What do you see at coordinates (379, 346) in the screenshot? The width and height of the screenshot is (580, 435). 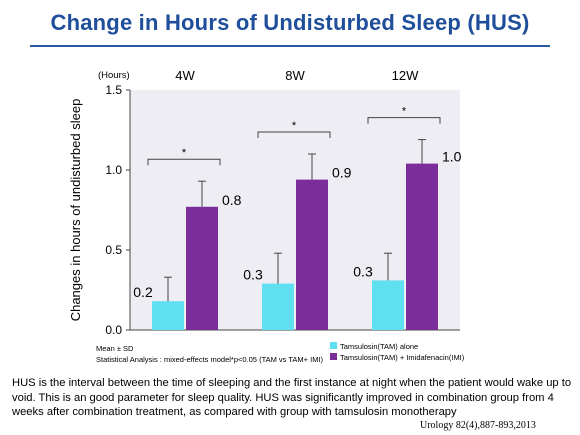 I see `legend-label: Tamsulosin(TAM) alone` at bounding box center [379, 346].